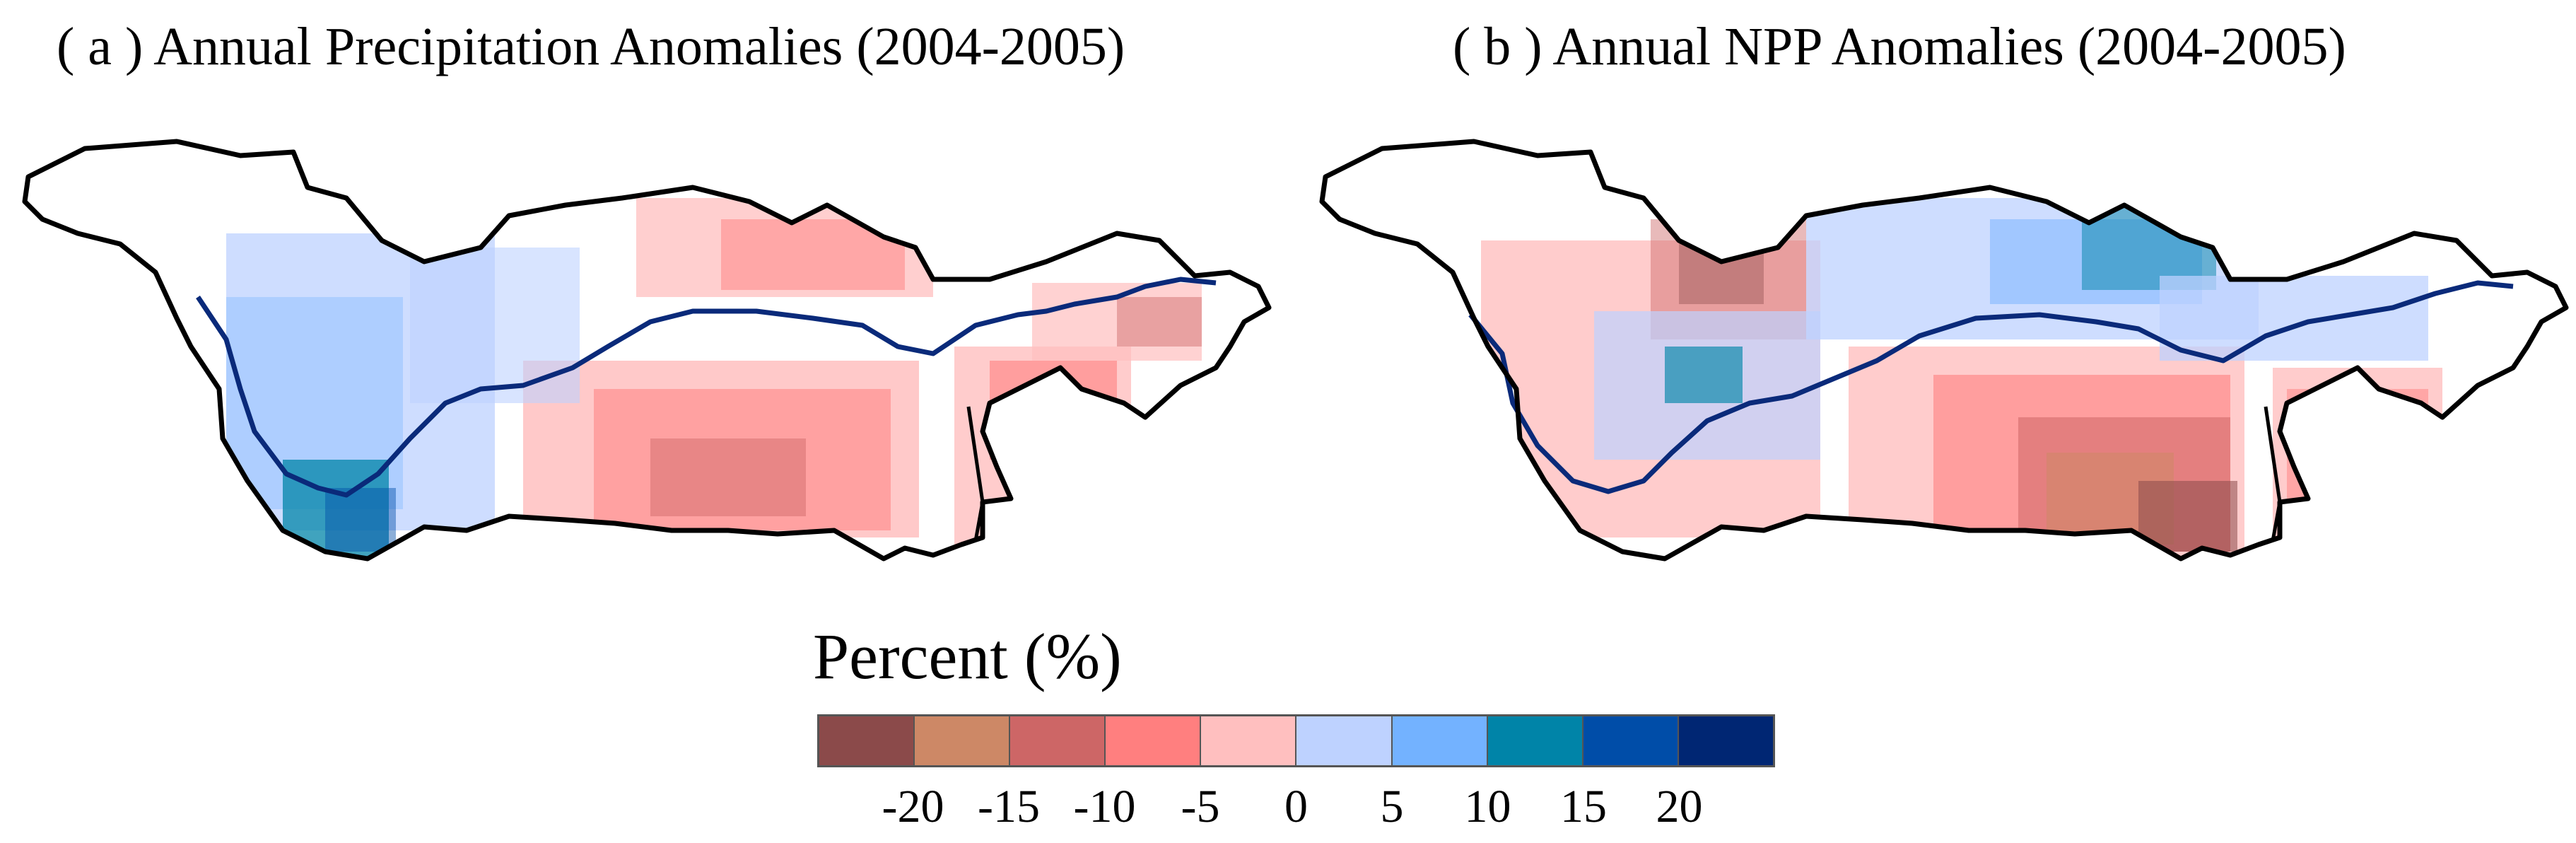 This screenshot has height=843, width=2576. What do you see at coordinates (1200, 807) in the screenshot?
I see `legend-tick-label: -5` at bounding box center [1200, 807].